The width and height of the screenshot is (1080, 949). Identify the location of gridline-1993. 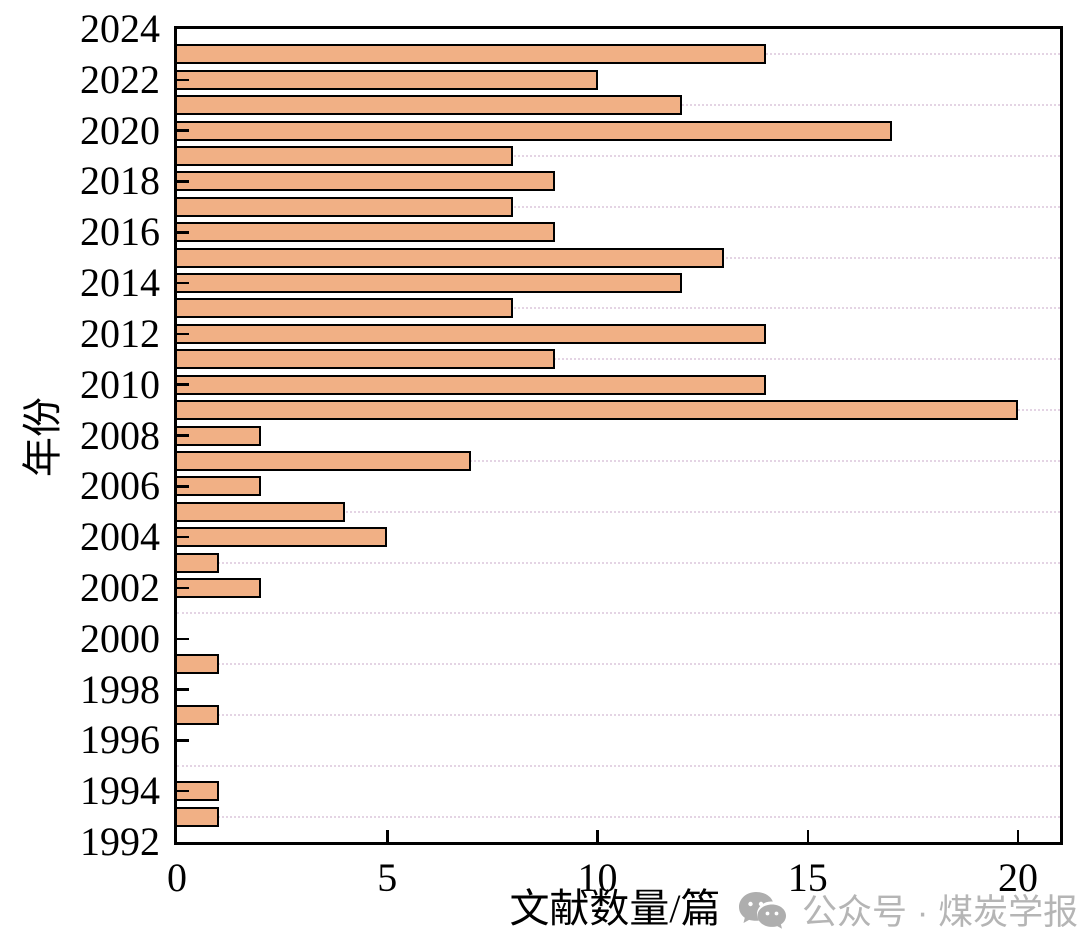
(618, 816).